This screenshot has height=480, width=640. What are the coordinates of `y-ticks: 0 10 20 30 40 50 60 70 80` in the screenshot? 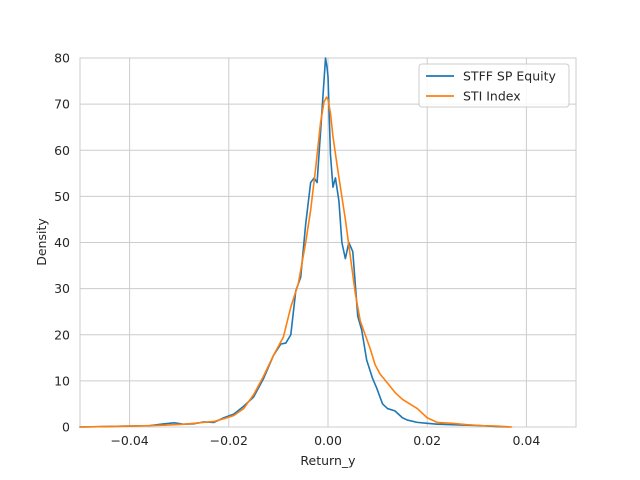 It's located at (62, 243).